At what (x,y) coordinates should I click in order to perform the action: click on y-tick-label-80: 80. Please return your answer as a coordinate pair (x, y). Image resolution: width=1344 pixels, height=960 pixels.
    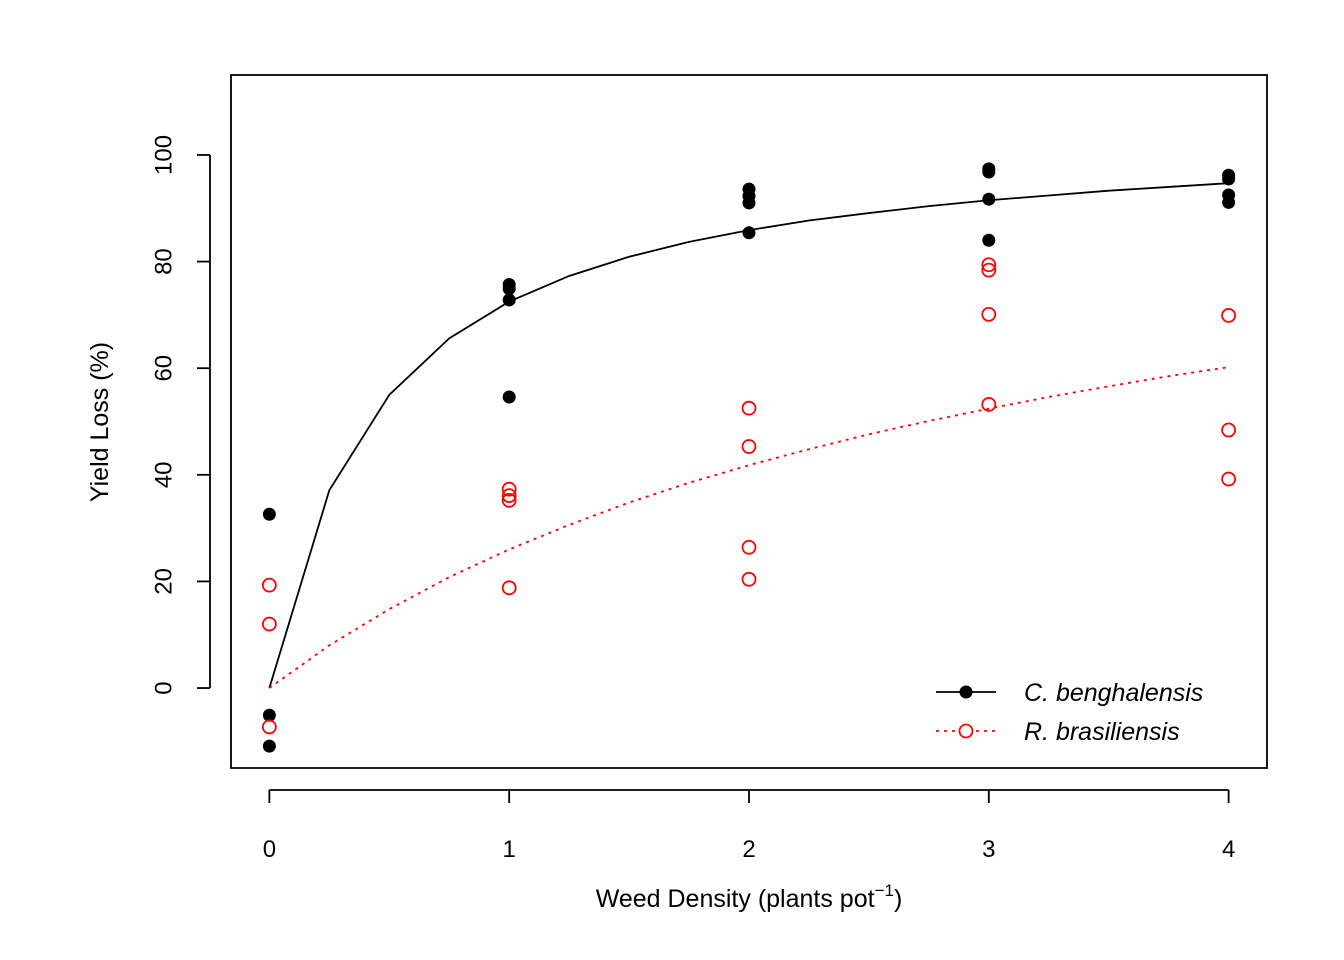
    Looking at the image, I should click on (163, 261).